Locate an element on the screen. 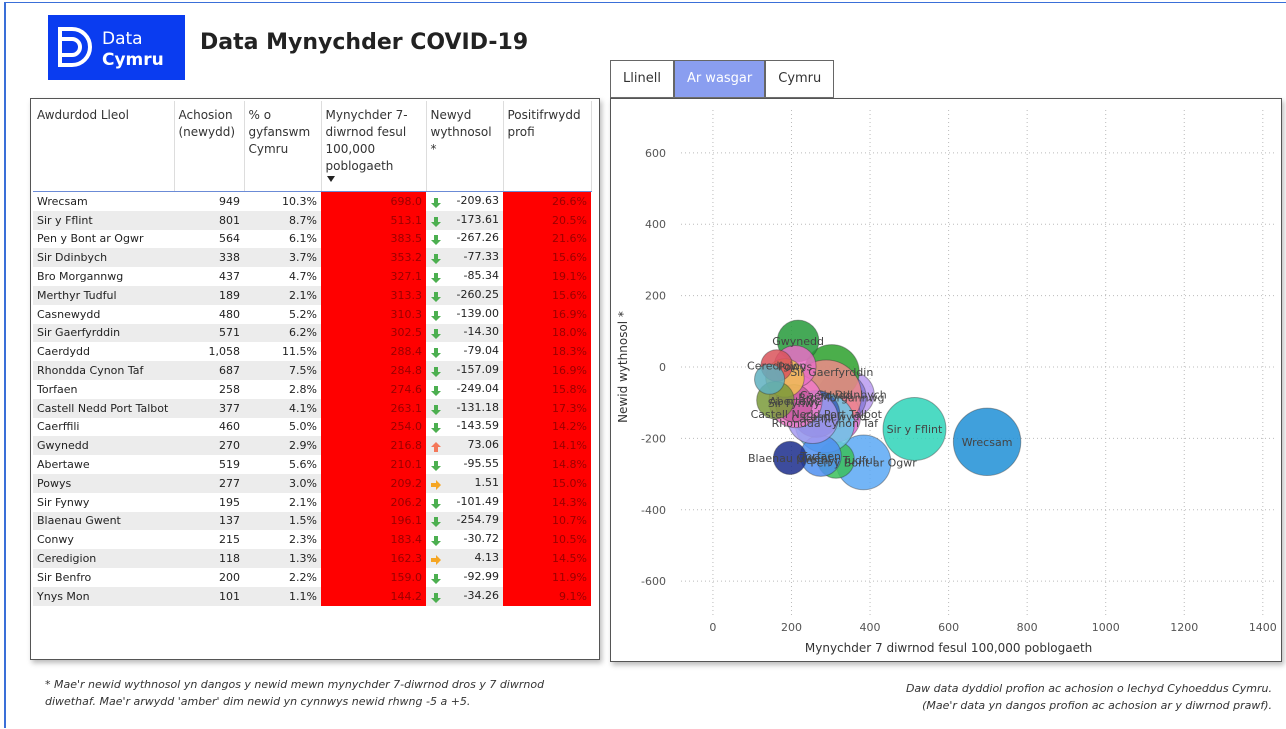 The image size is (1286, 729). bubble-label: Merthyr Tudful is located at coordinates (836, 460).